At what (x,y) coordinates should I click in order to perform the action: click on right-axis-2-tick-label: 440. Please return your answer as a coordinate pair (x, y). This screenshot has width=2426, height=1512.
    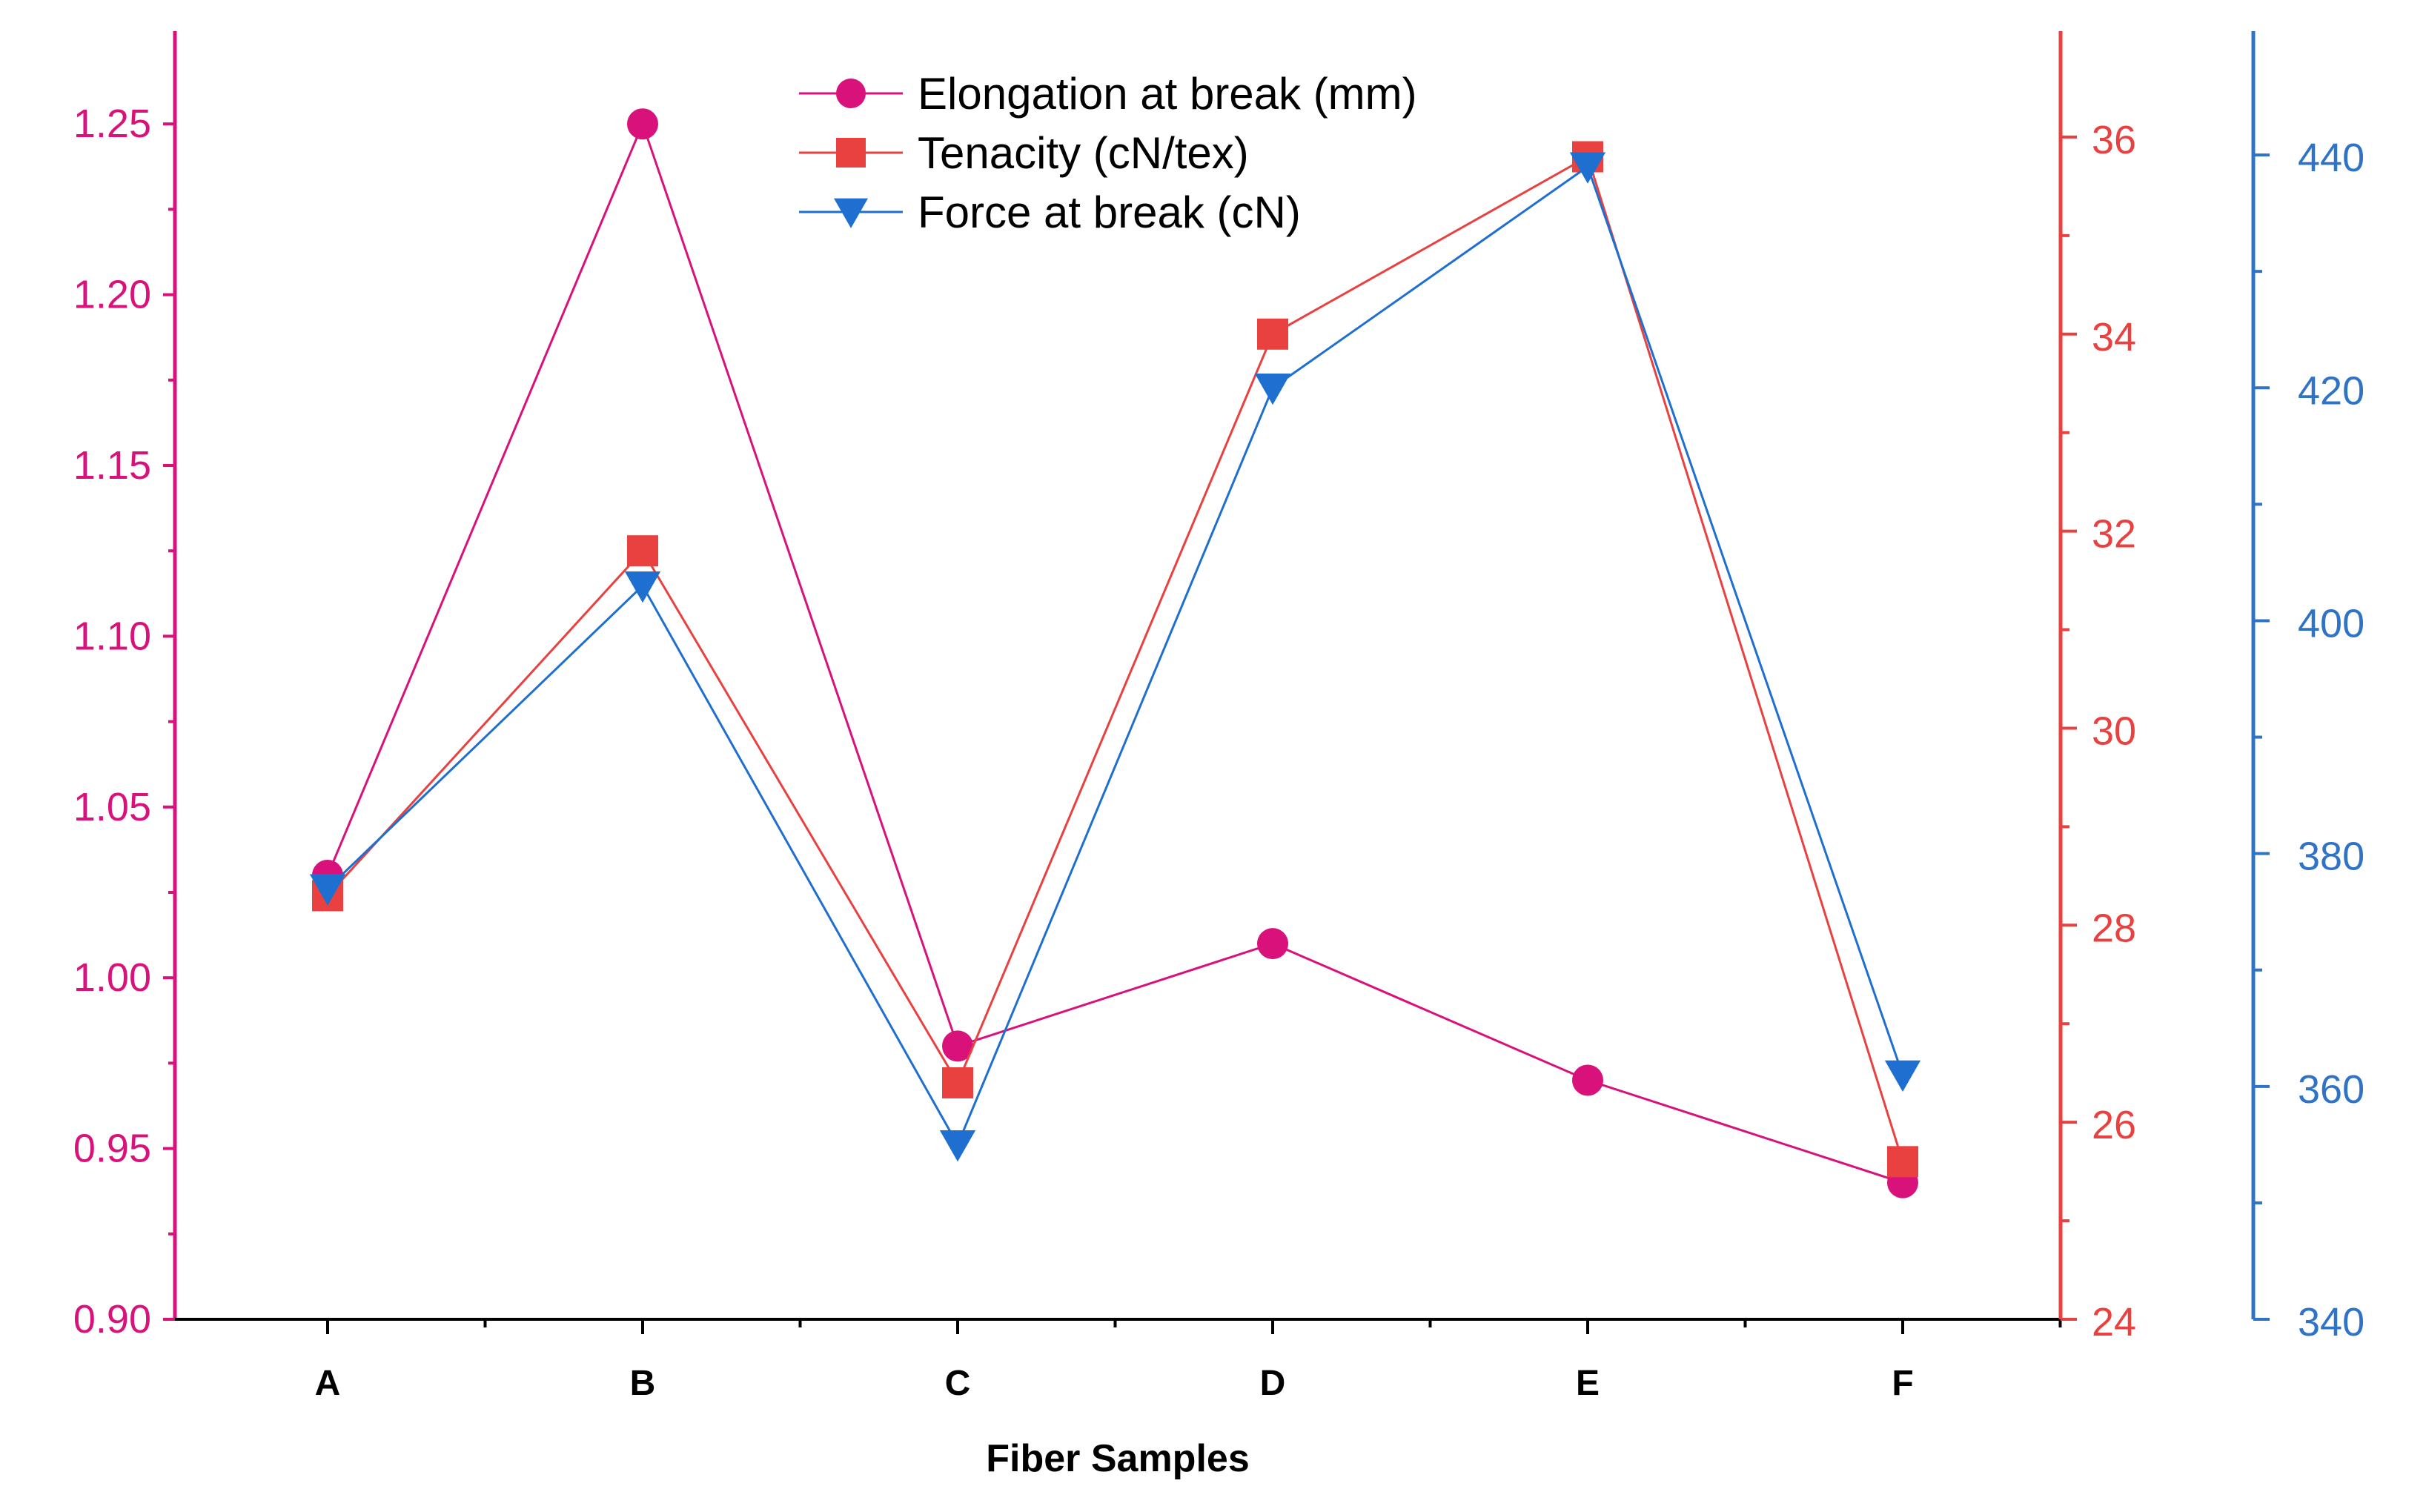
    Looking at the image, I should click on (2331, 158).